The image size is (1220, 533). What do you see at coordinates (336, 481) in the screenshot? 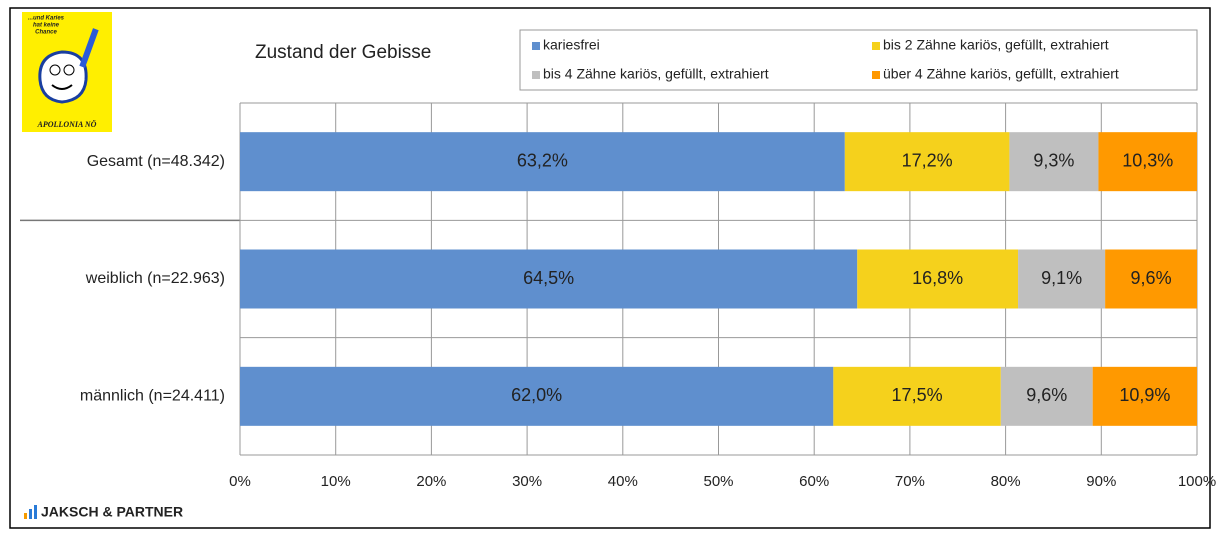
I see `x-tick-label: 10%` at bounding box center [336, 481].